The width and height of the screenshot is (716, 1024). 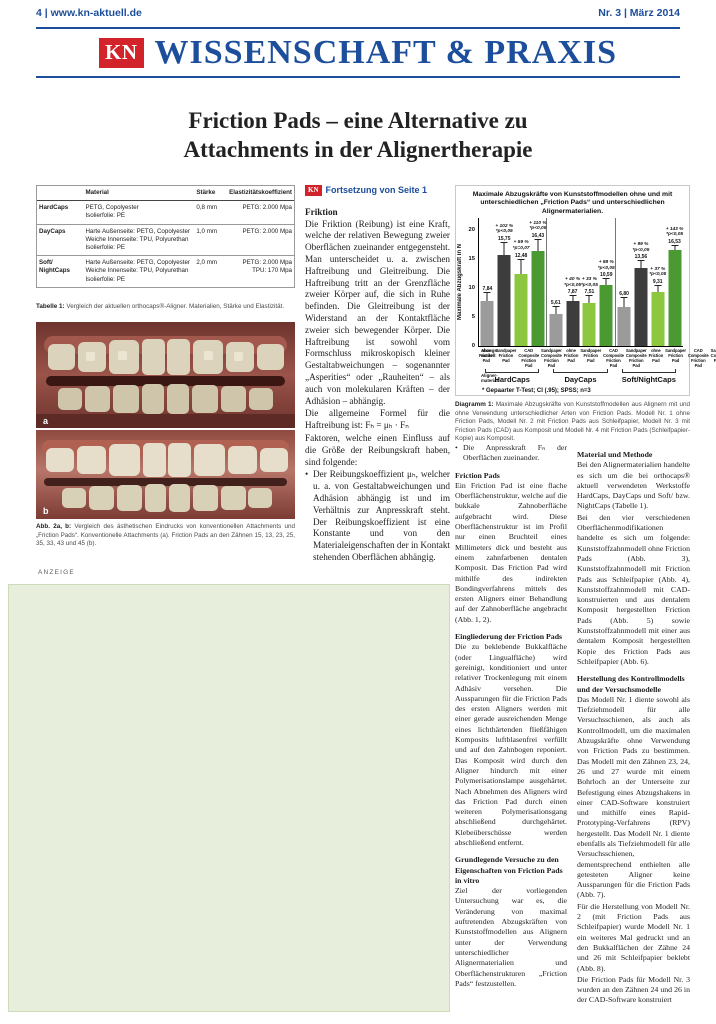 What do you see at coordinates (260, 194) in the screenshot?
I see `table-header-cell: Elastizitätskoeffizient` at bounding box center [260, 194].